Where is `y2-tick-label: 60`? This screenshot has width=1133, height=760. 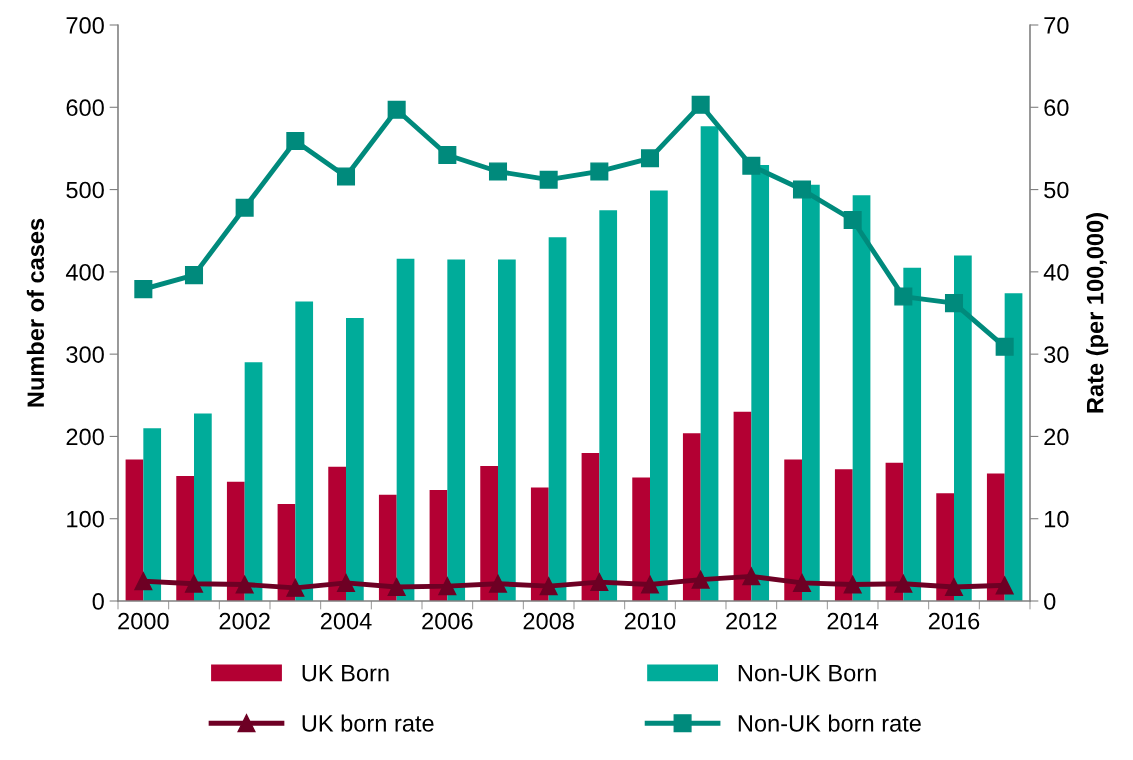 y2-tick-label: 60 is located at coordinates (1056, 108).